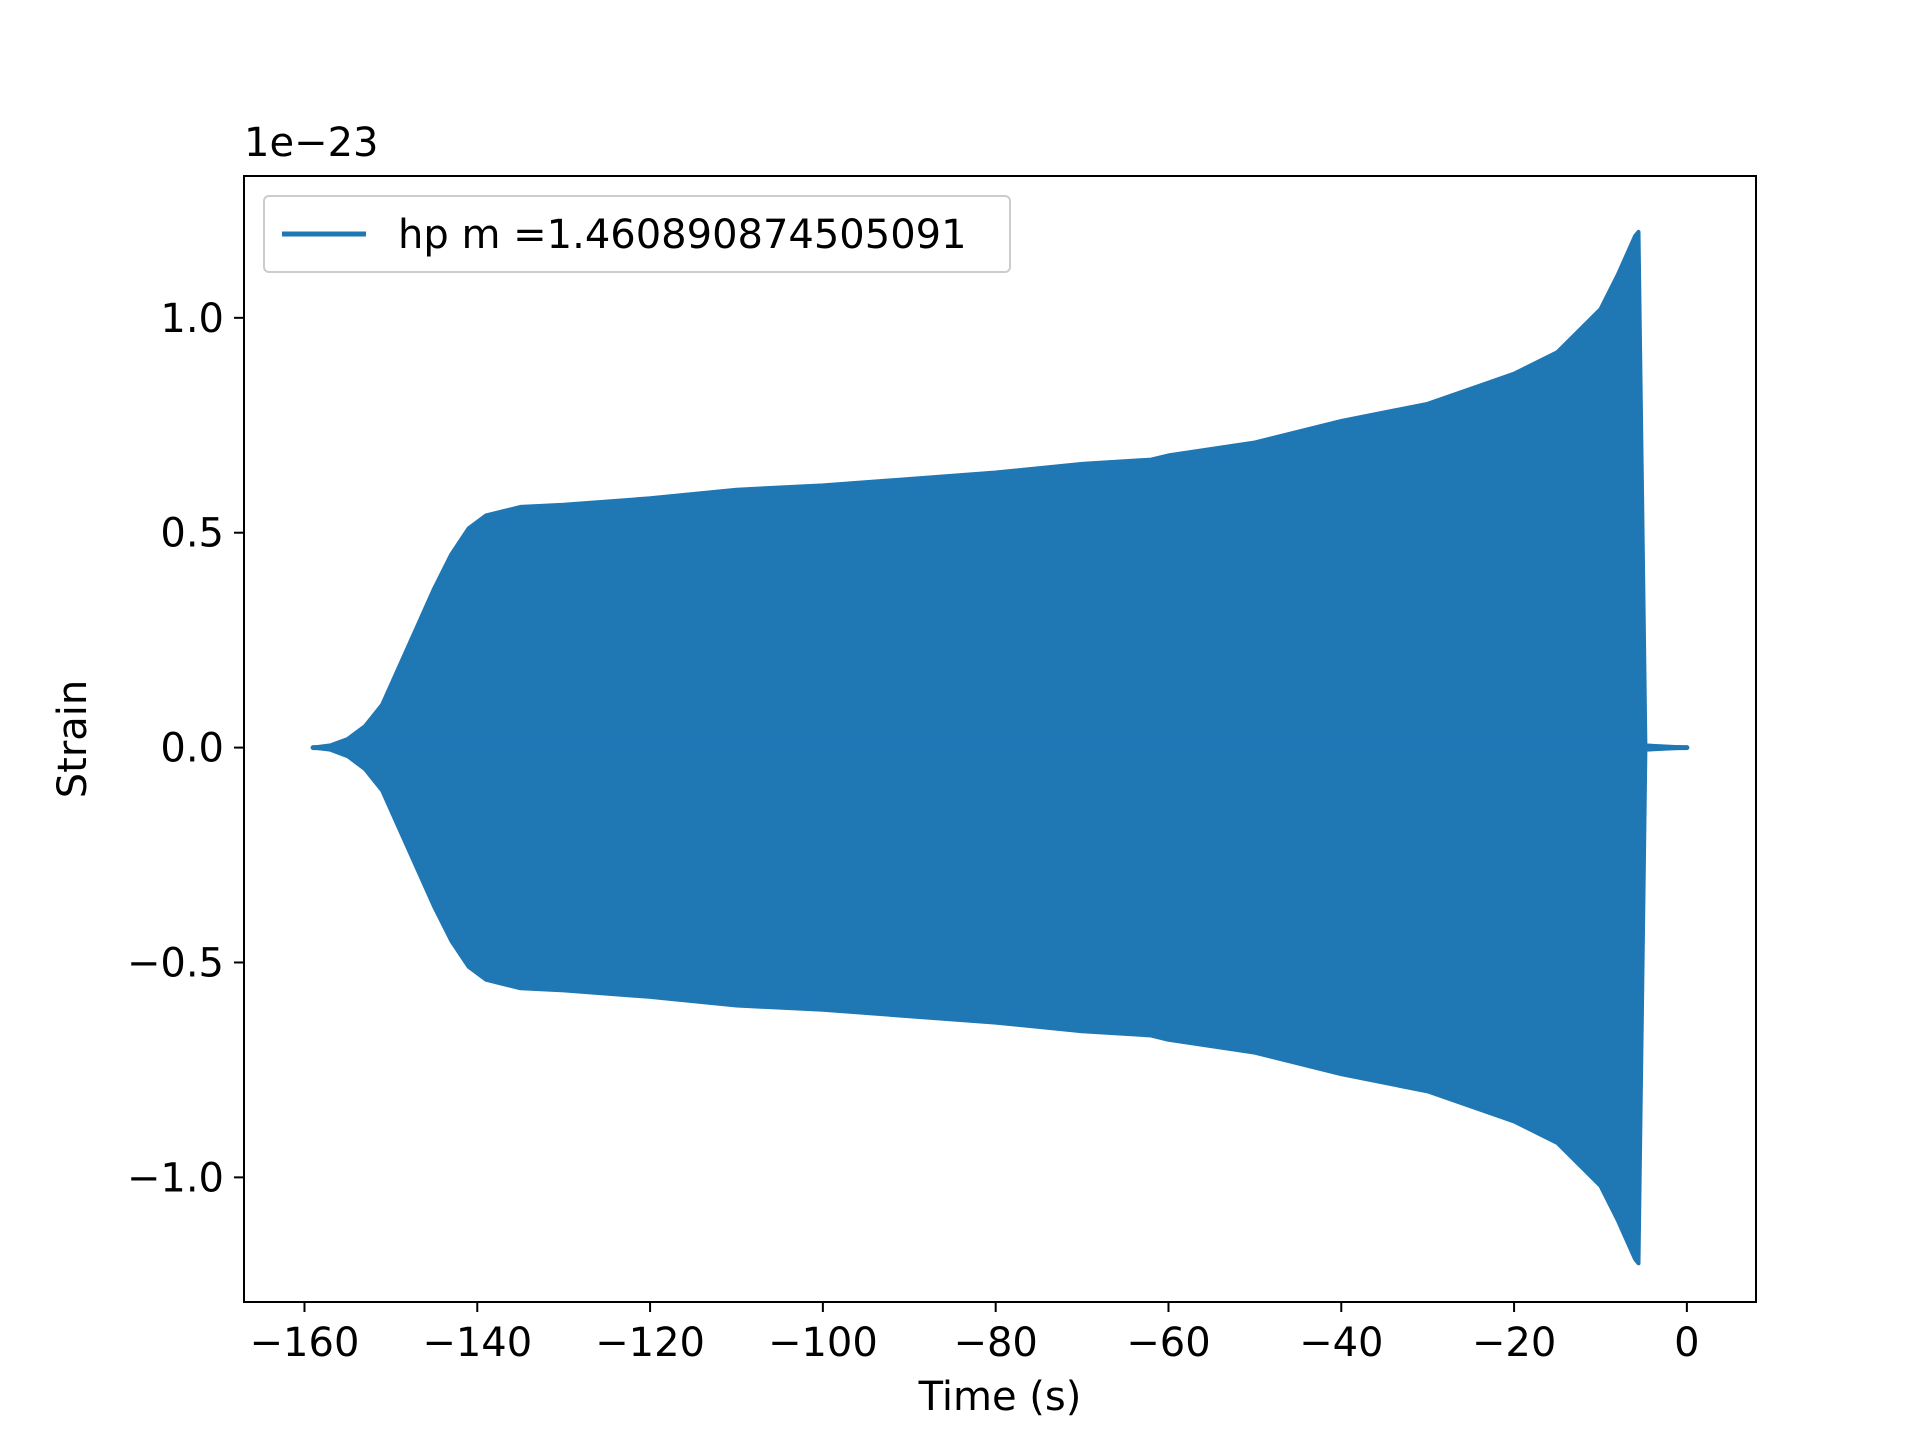 The image size is (1920, 1440). Describe the element at coordinates (1168, 1343) in the screenshot. I see `x-tick-label: −60` at that location.